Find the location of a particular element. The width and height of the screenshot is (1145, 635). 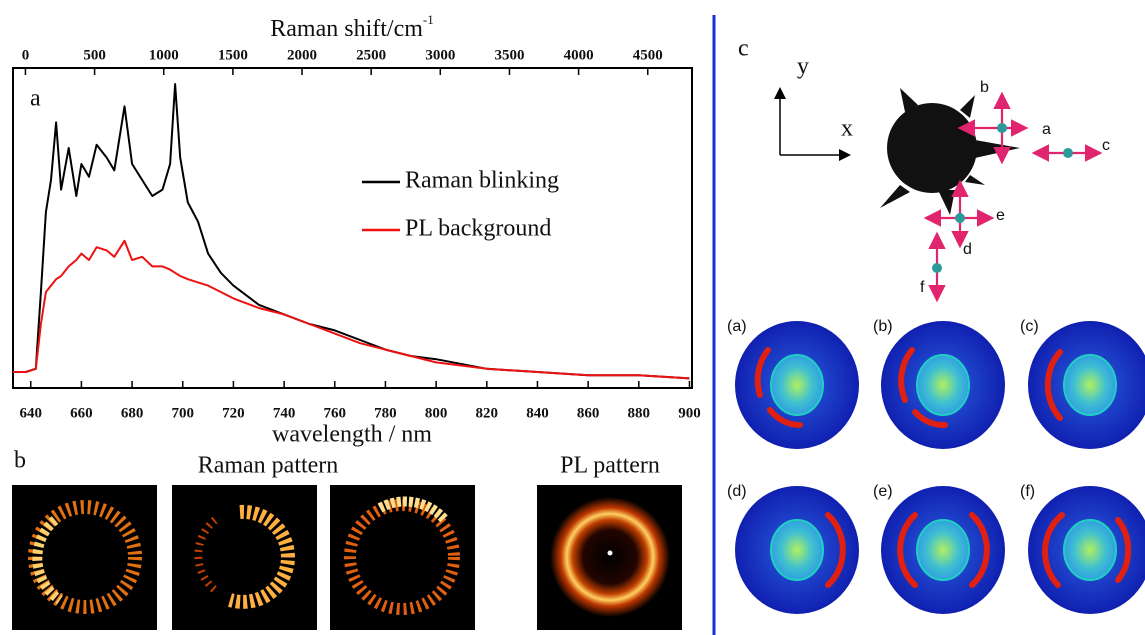

simulation-label: (b) is located at coordinates (883, 326).